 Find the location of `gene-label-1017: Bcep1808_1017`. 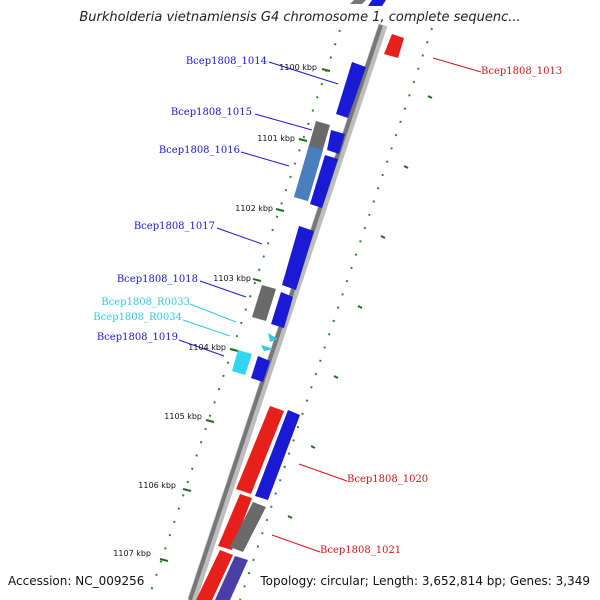

gene-label-1017: Bcep1808_1017 is located at coordinates (174, 226).